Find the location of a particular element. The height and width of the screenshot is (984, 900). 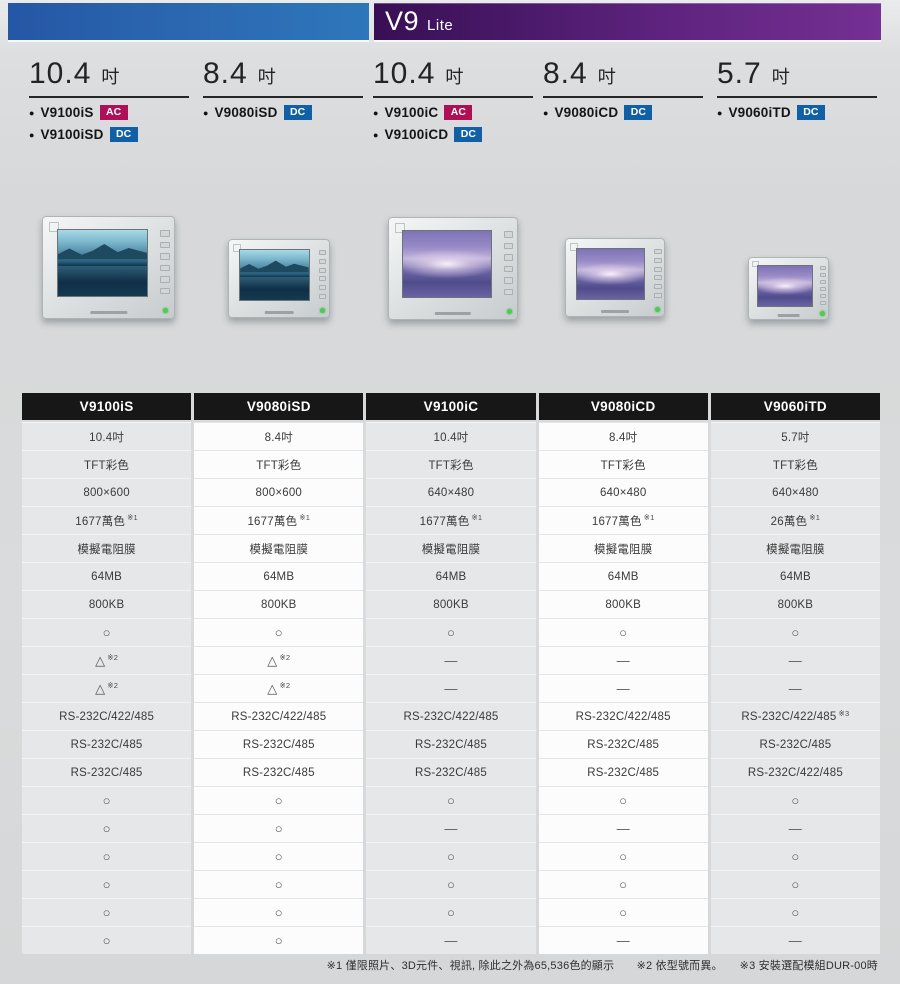

model-item: ● V9080iCD DC is located at coordinates (623, 112).